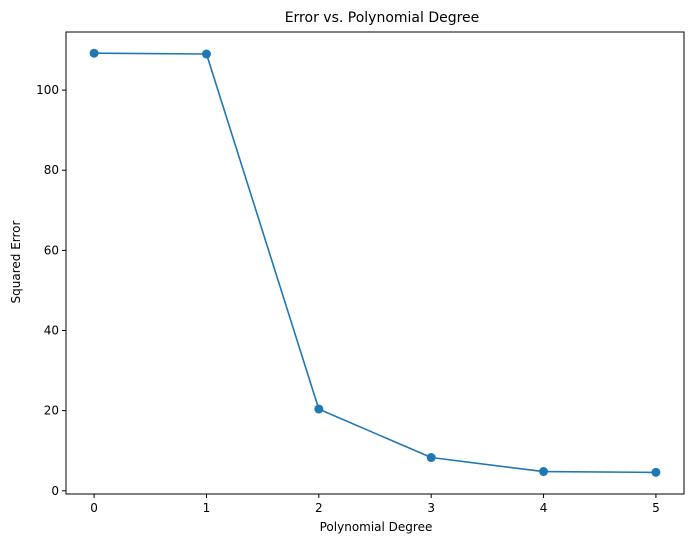 The image size is (695, 545). I want to click on x-tick-label: 0, so click(94, 508).